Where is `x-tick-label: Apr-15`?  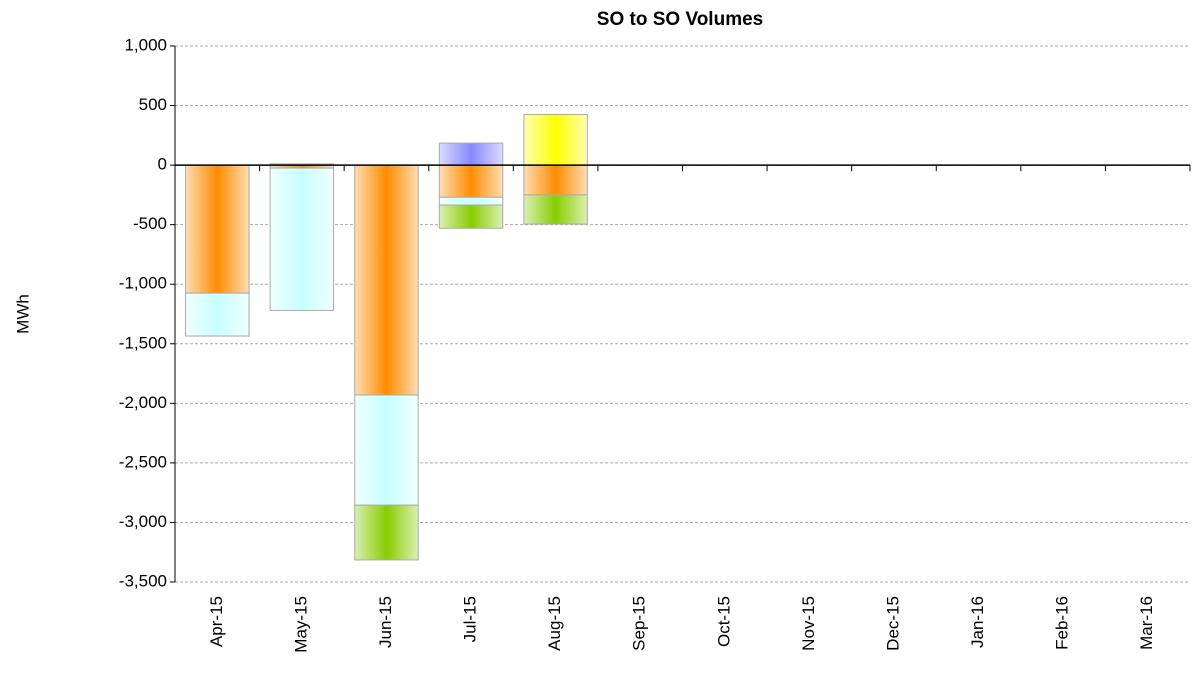
x-tick-label: Apr-15 is located at coordinates (216, 621).